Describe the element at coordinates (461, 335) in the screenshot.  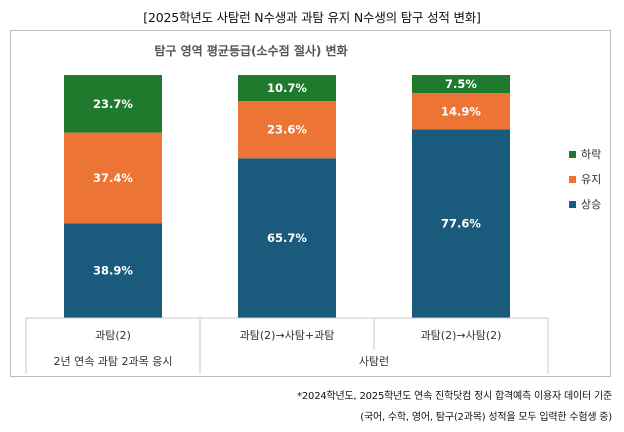
I see `category-label-2: 과탐(2)→사탐(2)` at that location.